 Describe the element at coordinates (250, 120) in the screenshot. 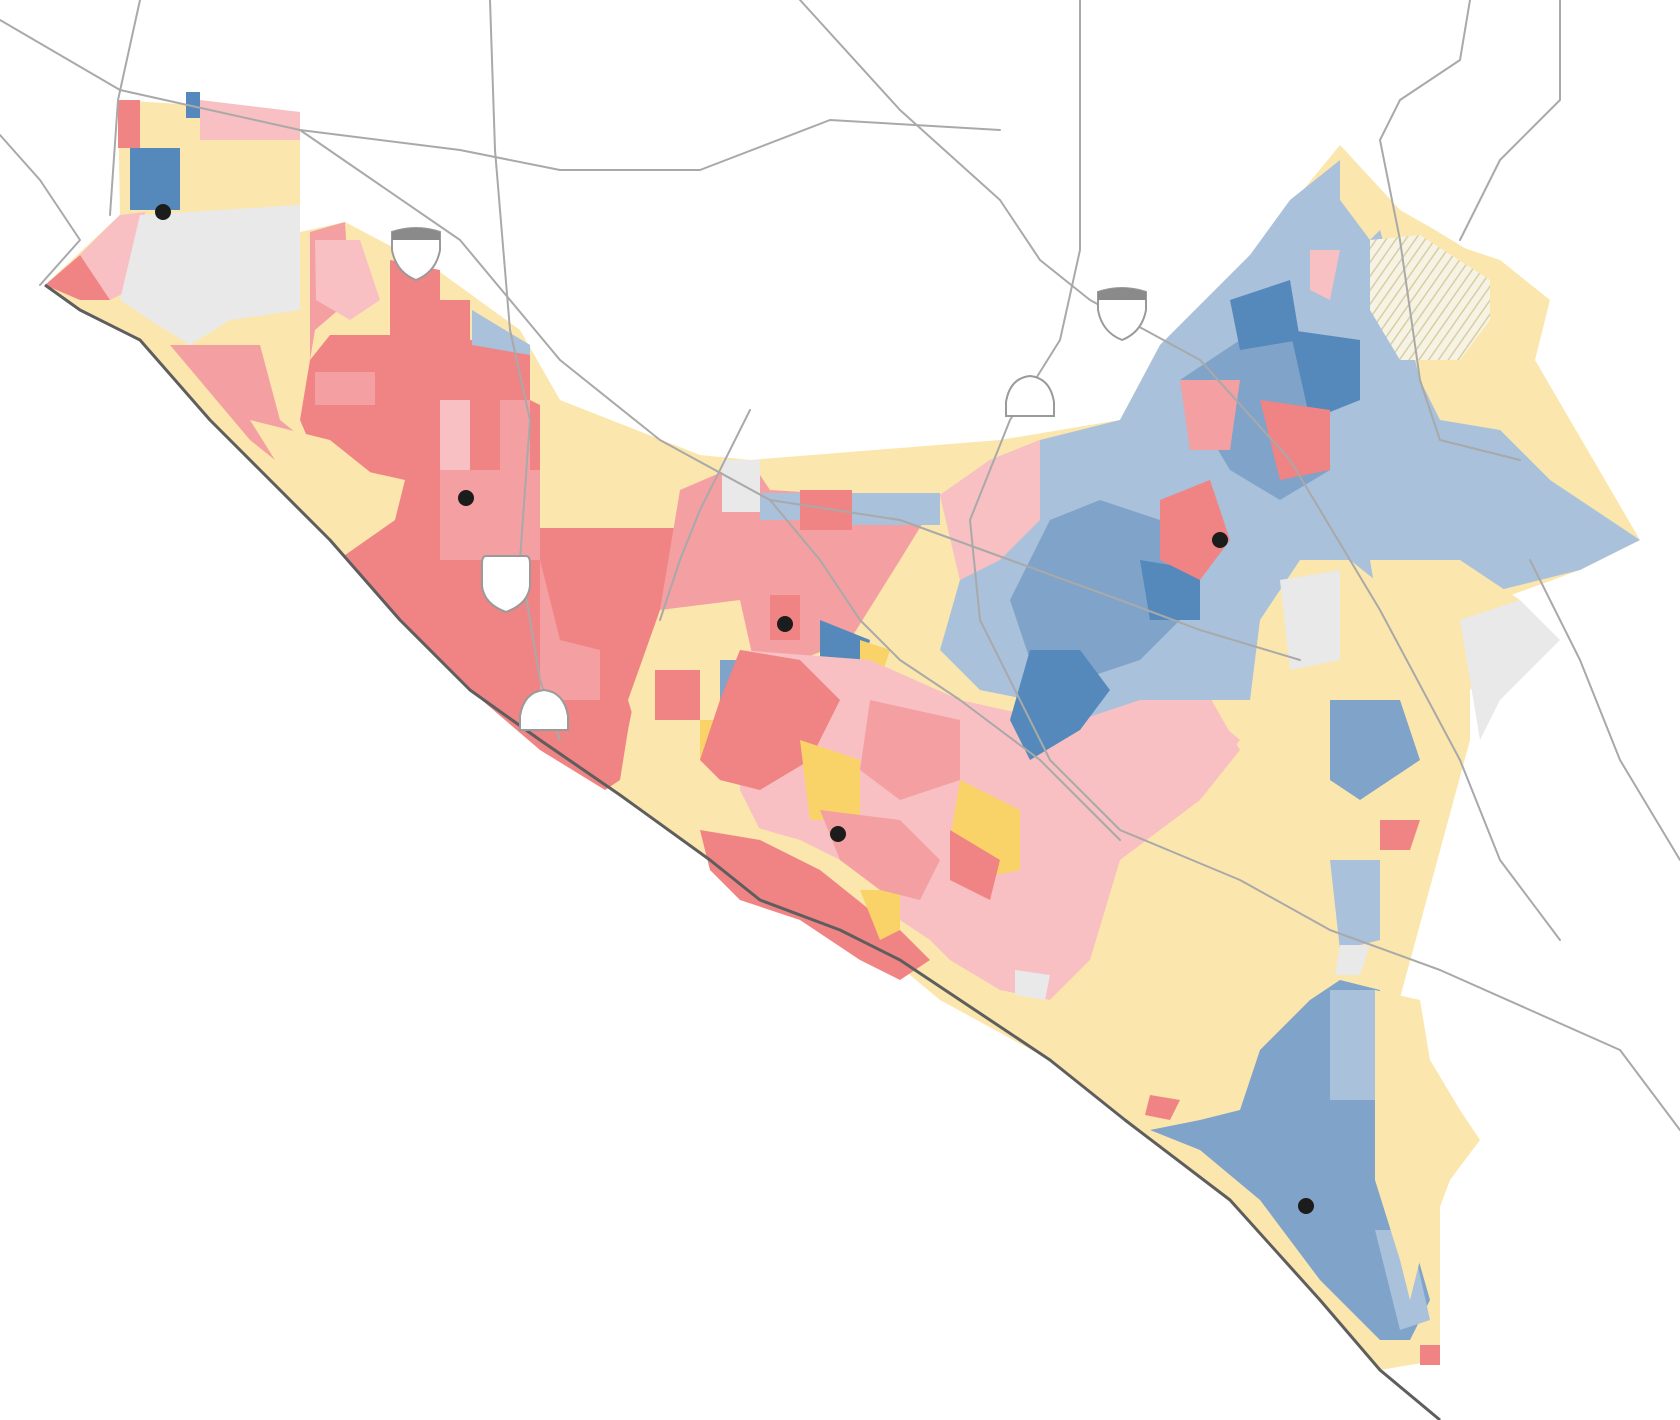

I see `nw-red-light-region` at that location.